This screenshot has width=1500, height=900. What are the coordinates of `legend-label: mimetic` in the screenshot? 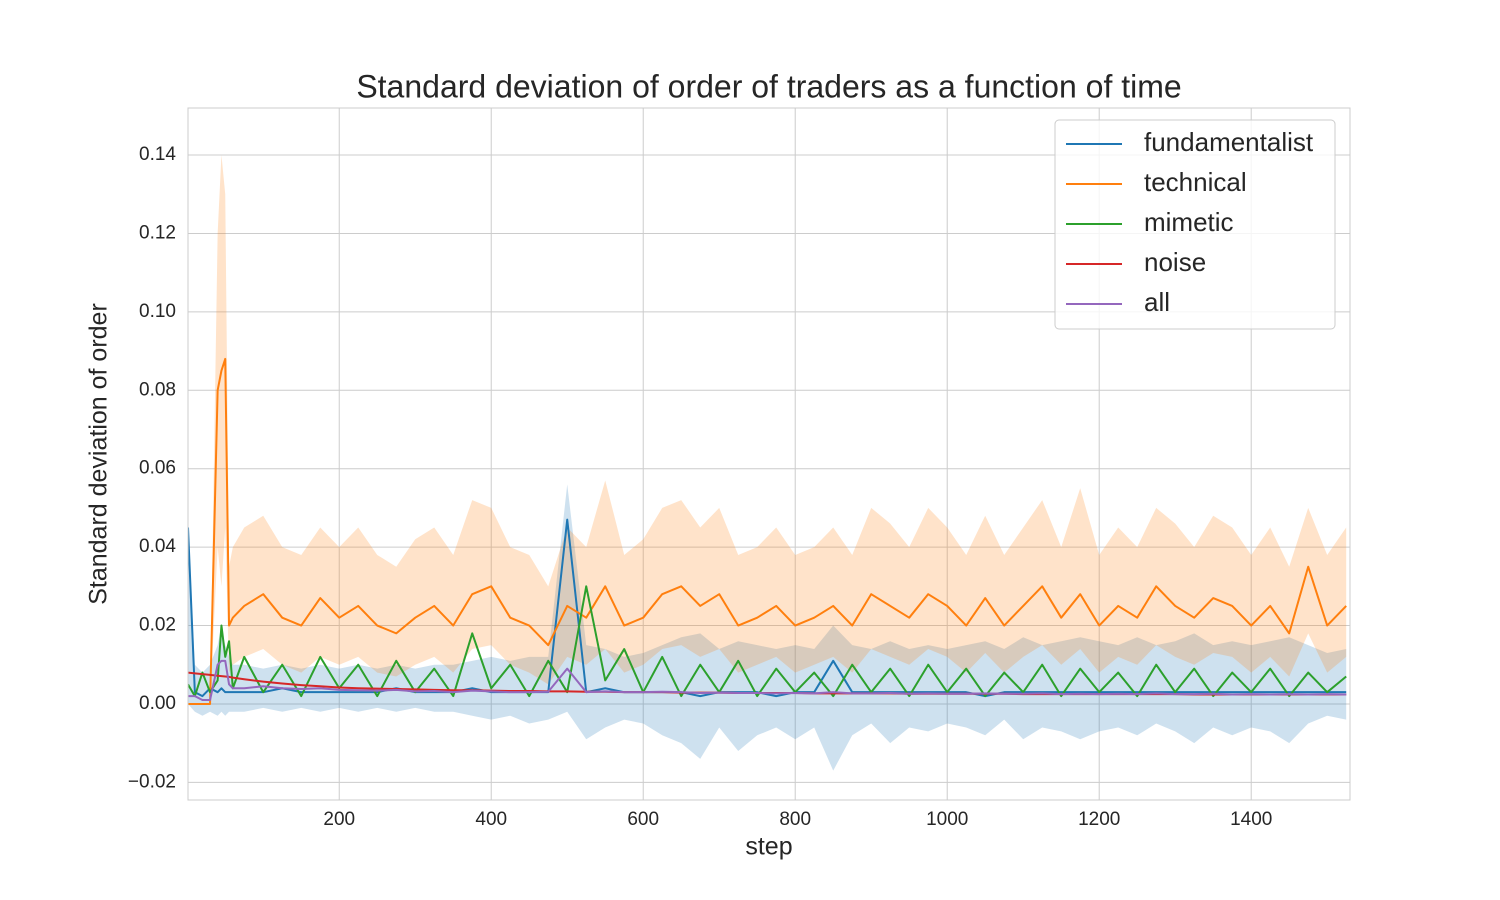 It's located at (1189, 222).